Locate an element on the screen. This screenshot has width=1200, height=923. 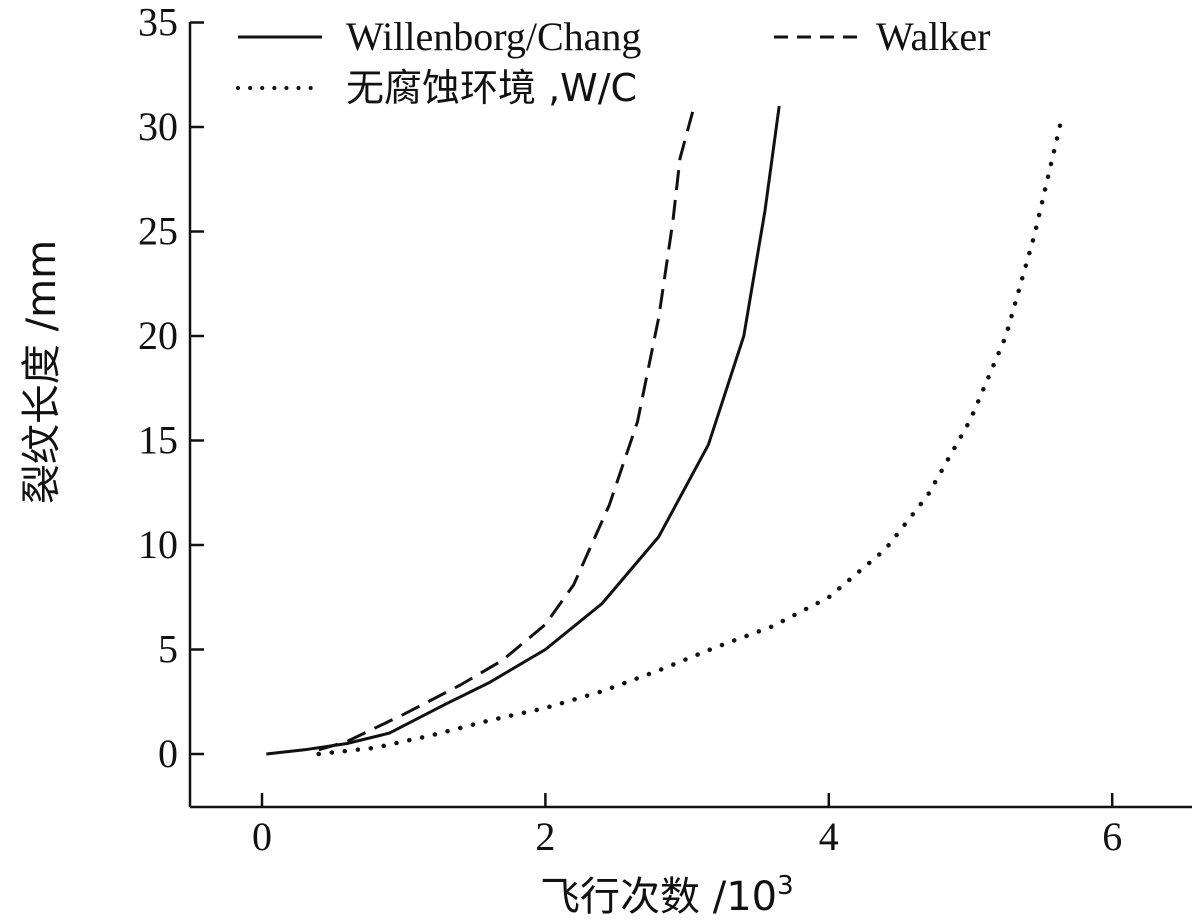
y-tick-label-0: 0 is located at coordinates (168, 753).